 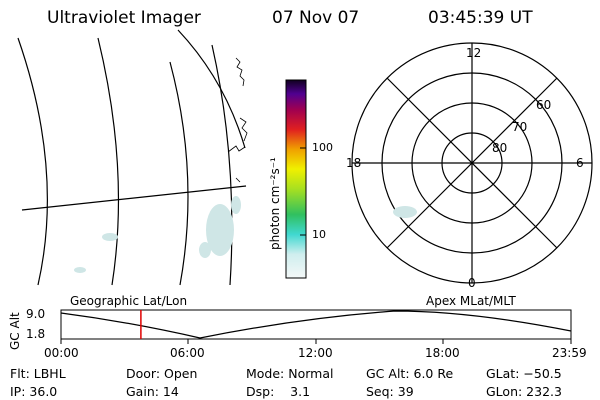 What do you see at coordinates (237, 120) in the screenshot?
I see `coastline` at bounding box center [237, 120].